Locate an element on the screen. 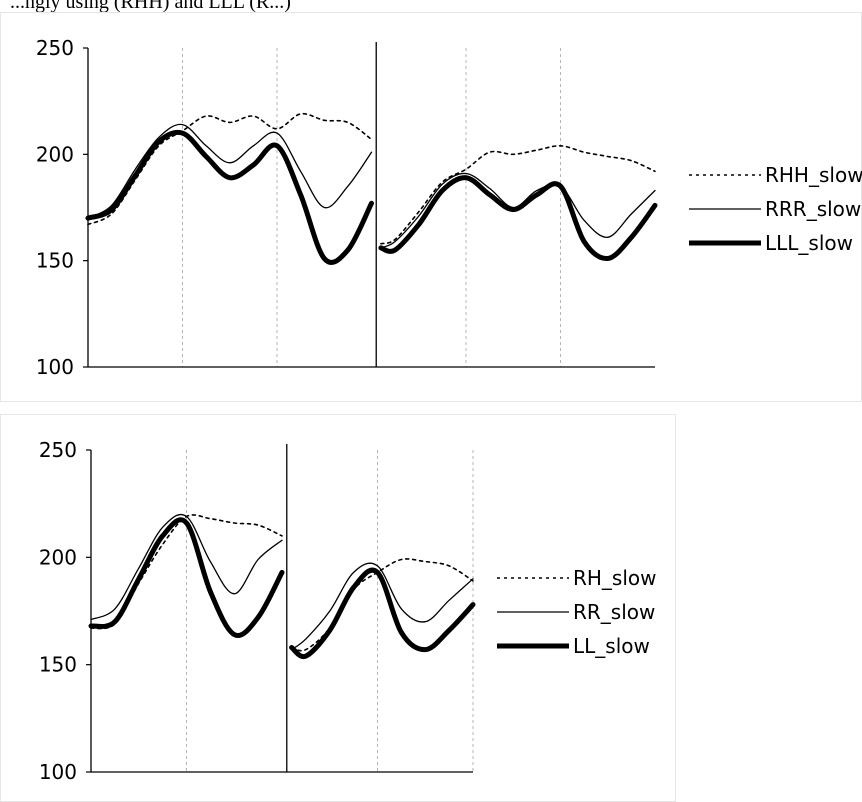  series-rrr-slow is located at coordinates (371, 186).